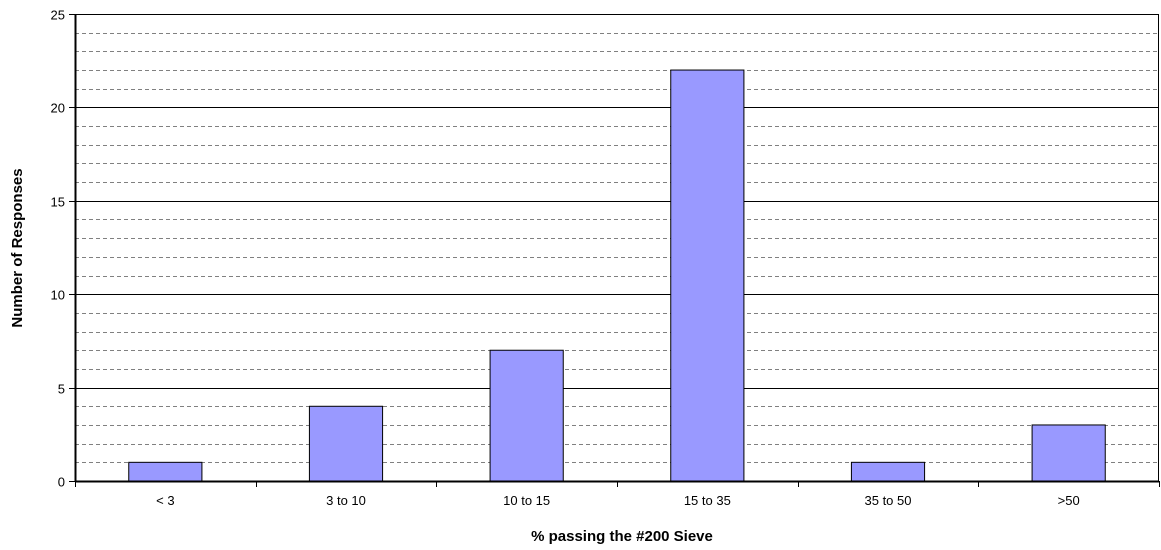 The height and width of the screenshot is (550, 1161). I want to click on y-tick-label: 15, so click(58, 202).